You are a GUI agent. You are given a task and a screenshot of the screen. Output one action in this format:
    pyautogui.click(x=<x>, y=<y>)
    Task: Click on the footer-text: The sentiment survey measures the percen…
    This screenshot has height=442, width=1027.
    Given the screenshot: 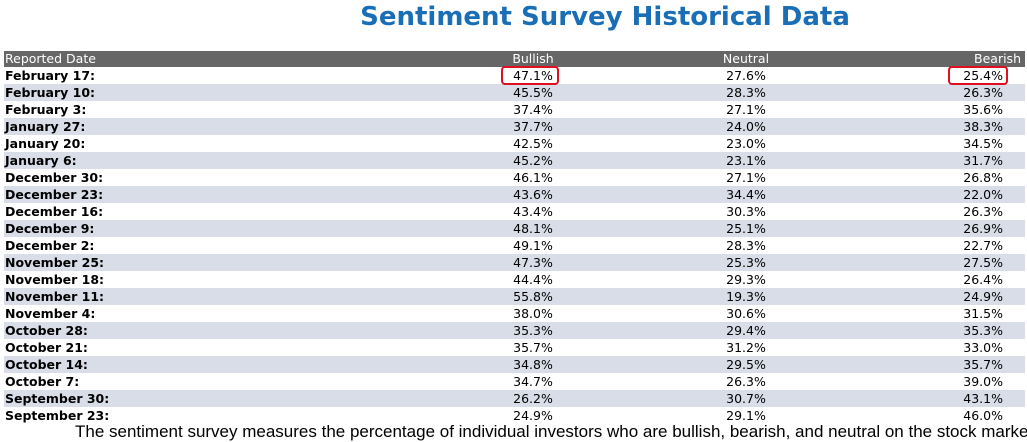 What is the action you would take?
    pyautogui.click(x=551, y=431)
    